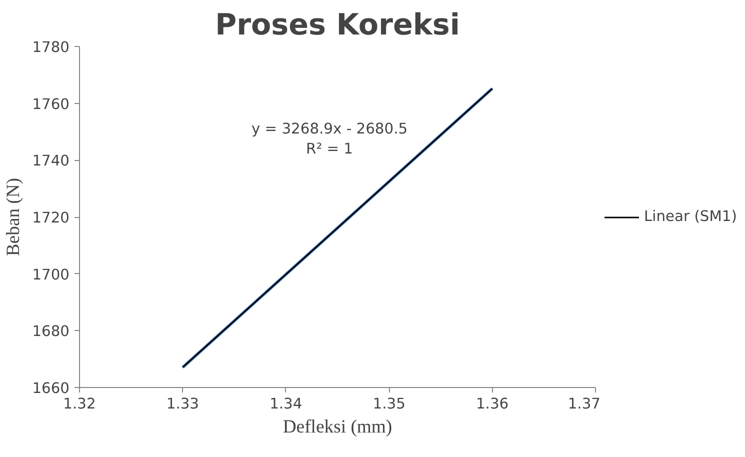  What do you see at coordinates (337, 427) in the screenshot?
I see `x-axis-title: Defleksi (mm)` at bounding box center [337, 427].